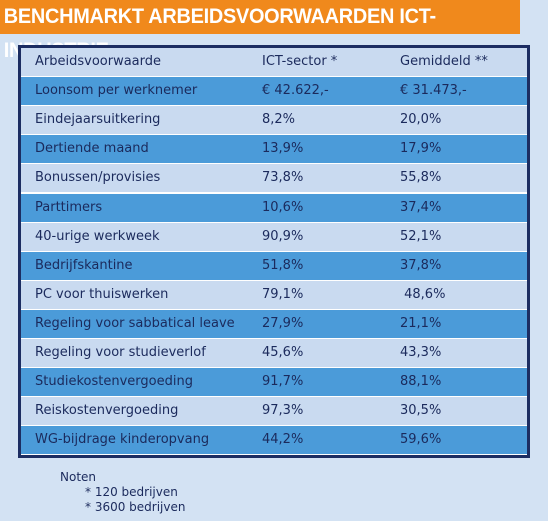 This screenshot has width=548, height=521. I want to click on cell-value: ICT-sector *, so click(300, 61).